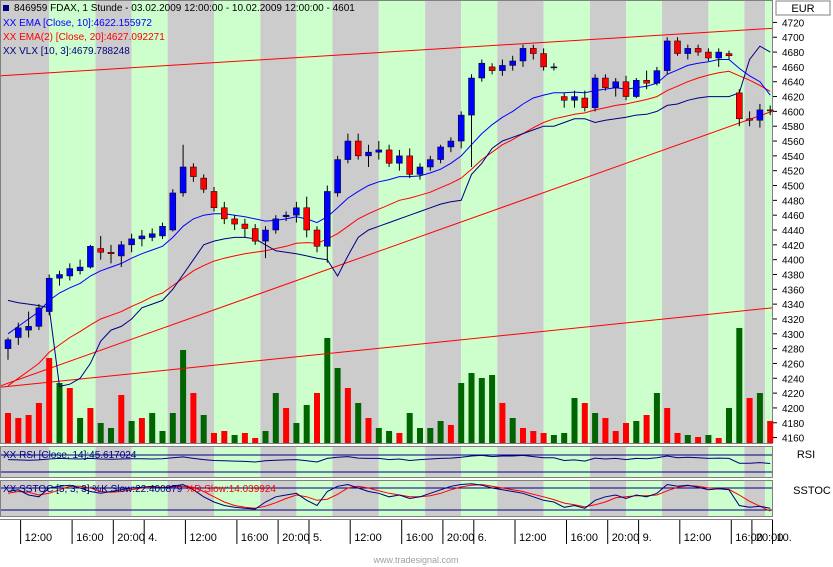  What do you see at coordinates (70, 455) in the screenshot?
I see `rsi-legend: XX RSI [Close, 14]:45.617024` at bounding box center [70, 455].